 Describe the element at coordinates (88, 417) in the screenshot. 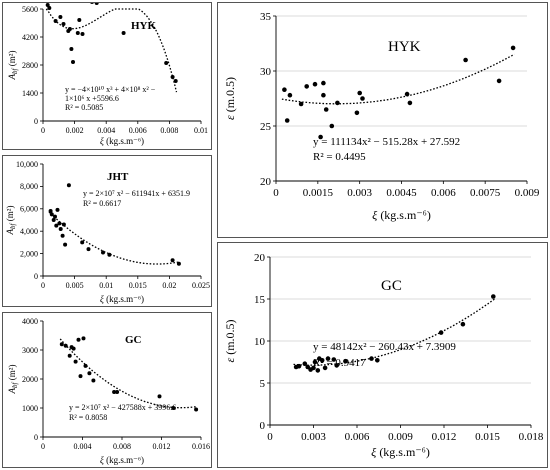

I see `trend-equation: R² = 0.8058` at that location.